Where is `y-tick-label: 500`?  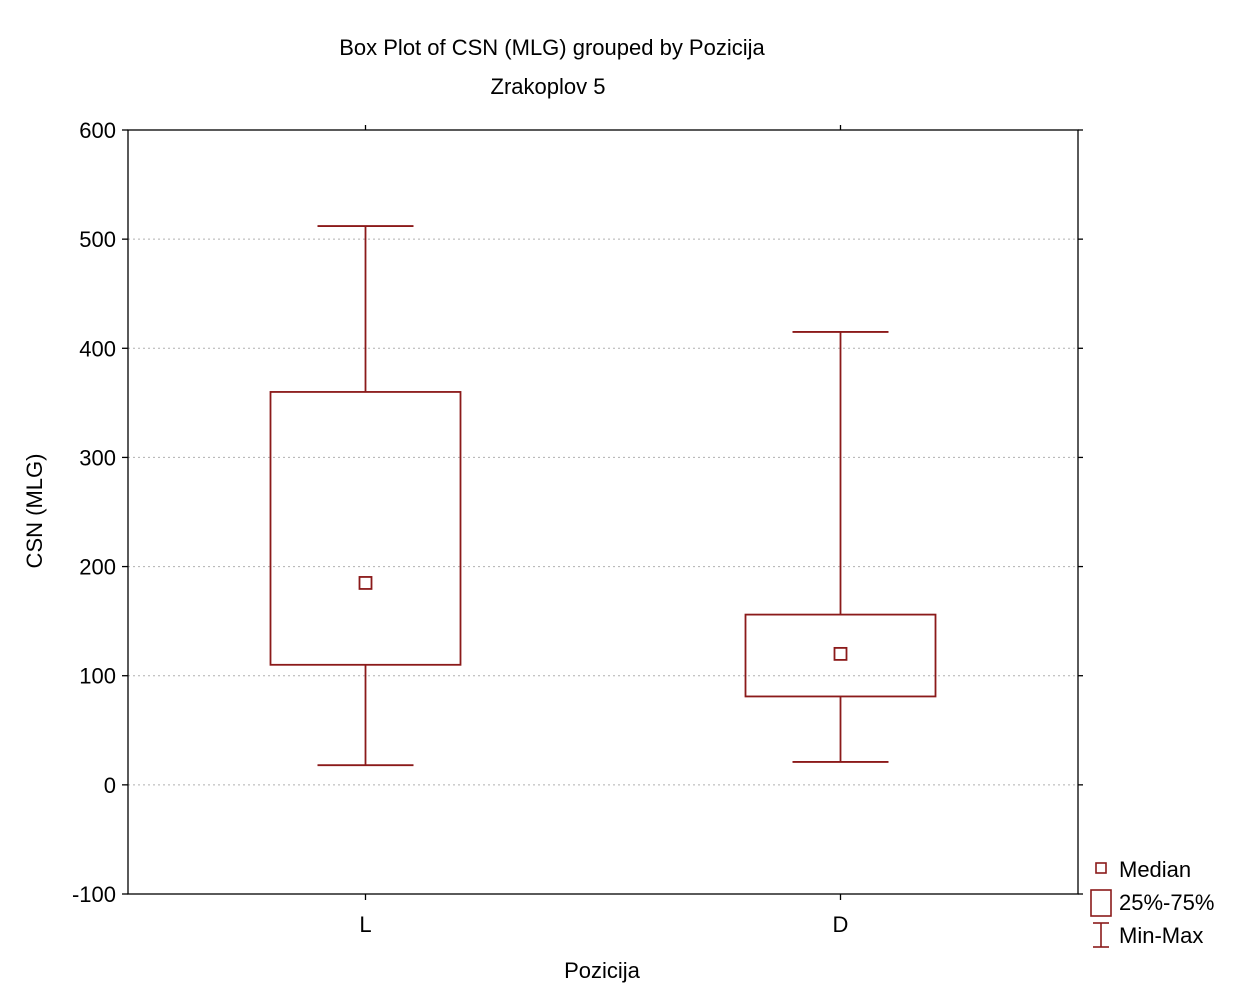
y-tick-label: 500 is located at coordinates (97, 239).